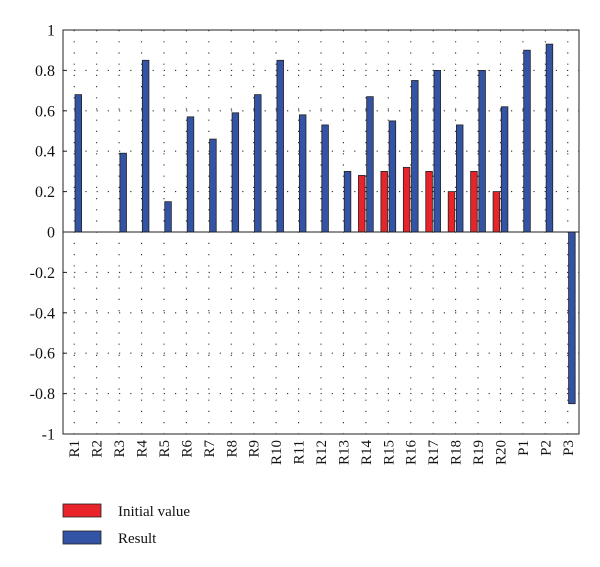  What do you see at coordinates (120, 449) in the screenshot?
I see `x-tick-label-r3: R3` at bounding box center [120, 449].